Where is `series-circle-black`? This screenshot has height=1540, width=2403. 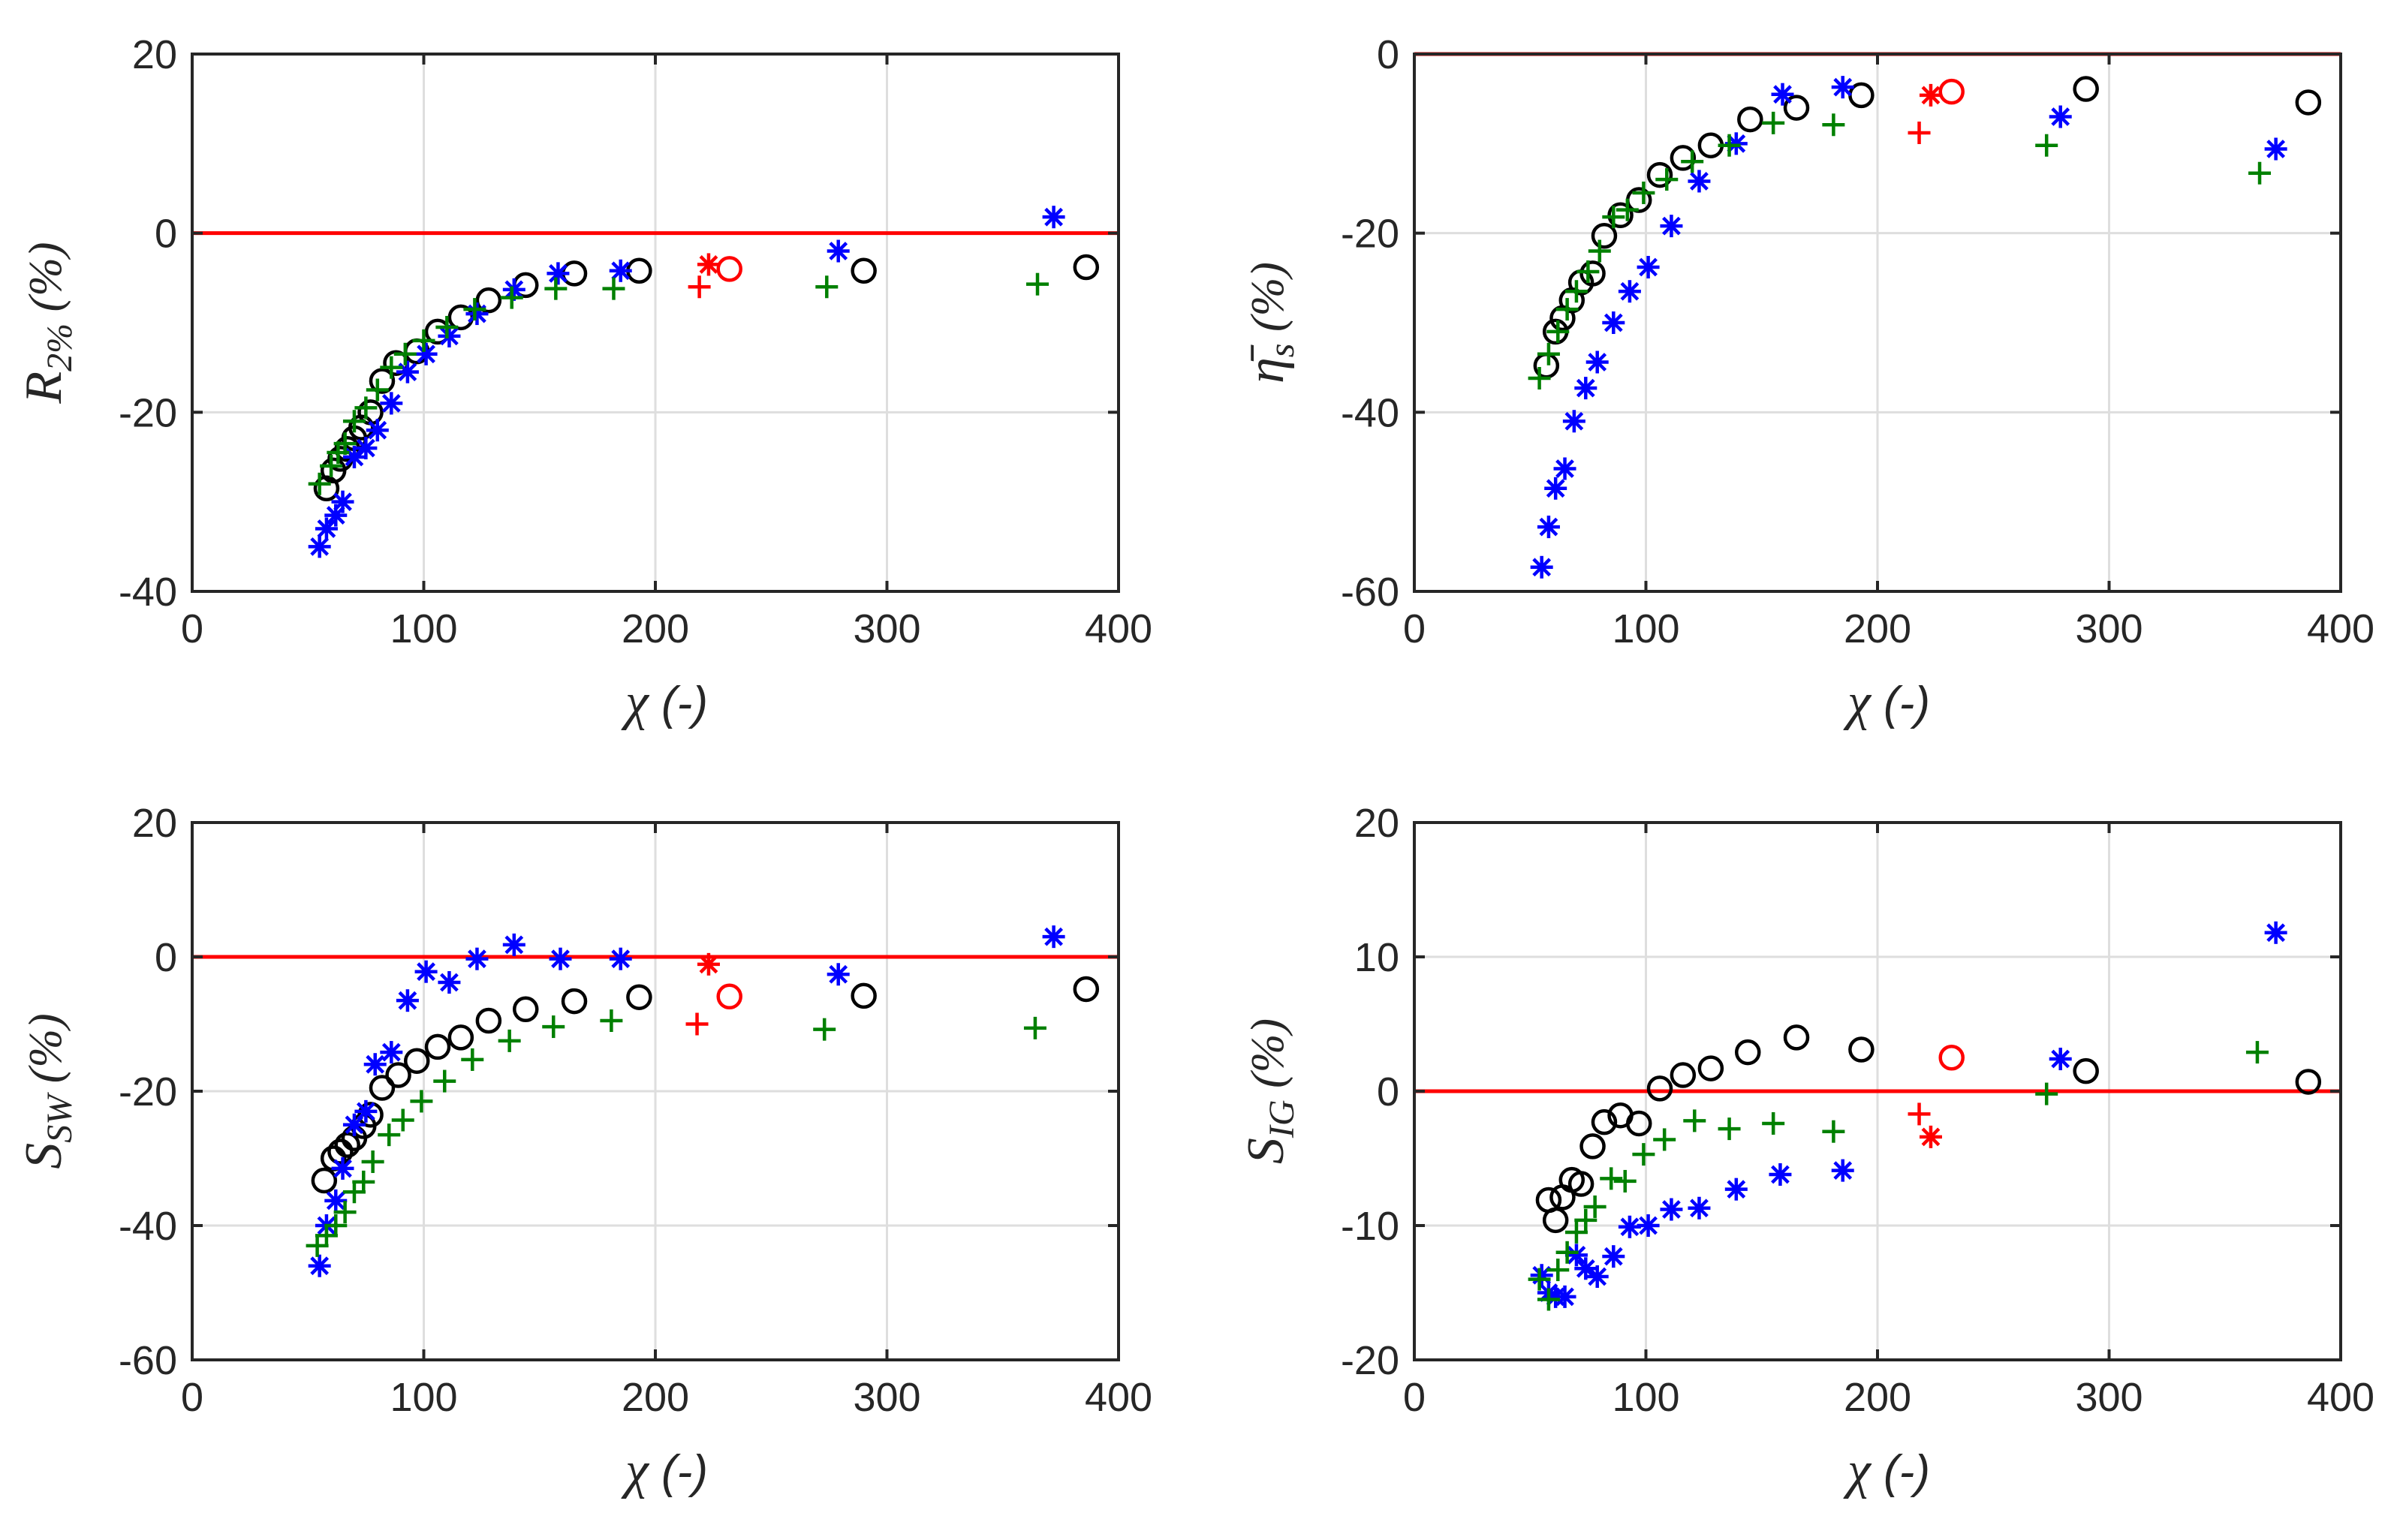
series-circle-black is located at coordinates (1928, 1129).